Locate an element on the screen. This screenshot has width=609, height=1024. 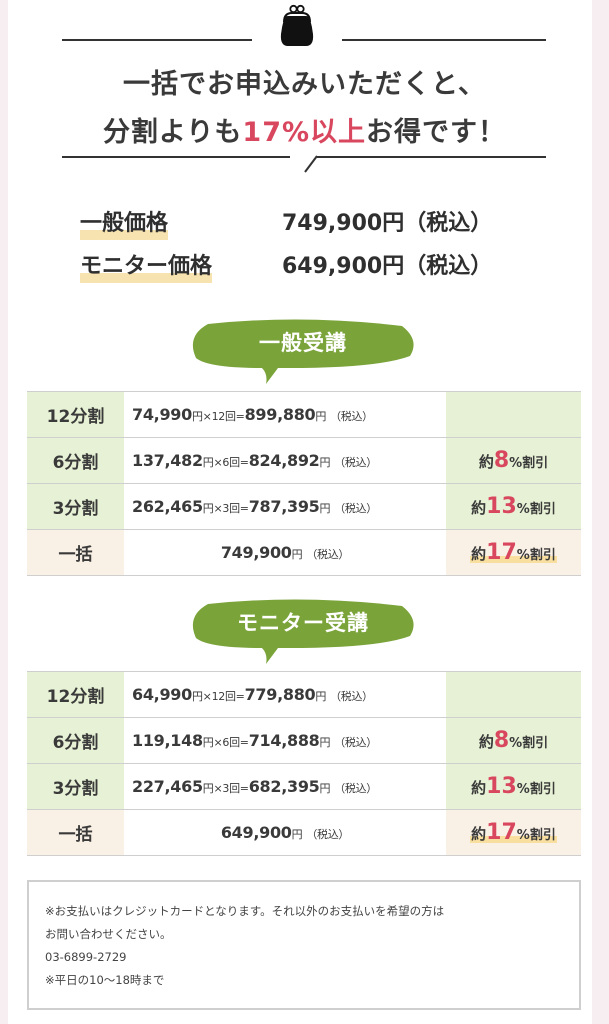
table-row: 6分割 119,148円×6回=714,888円 （税込） 約8%割引 is located at coordinates (304, 740).